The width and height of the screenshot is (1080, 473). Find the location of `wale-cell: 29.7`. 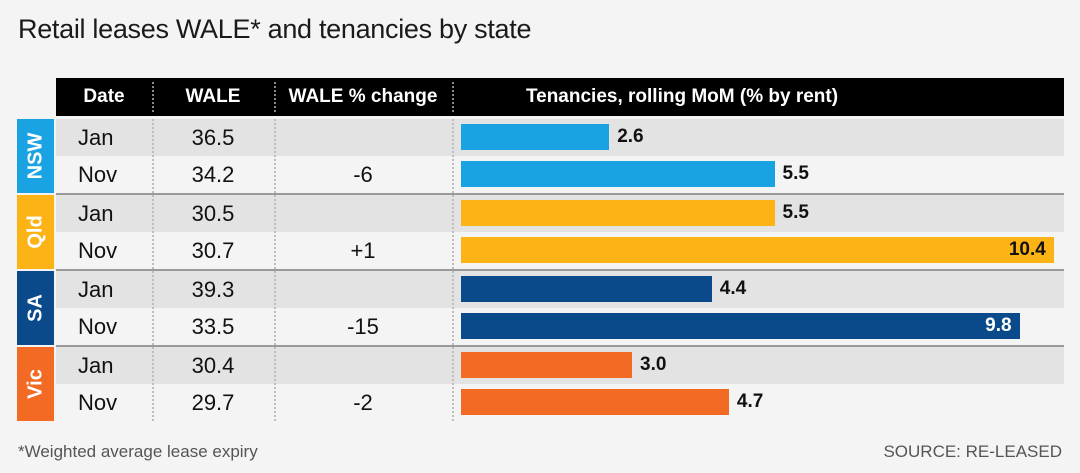

wale-cell: 29.7 is located at coordinates (213, 402).